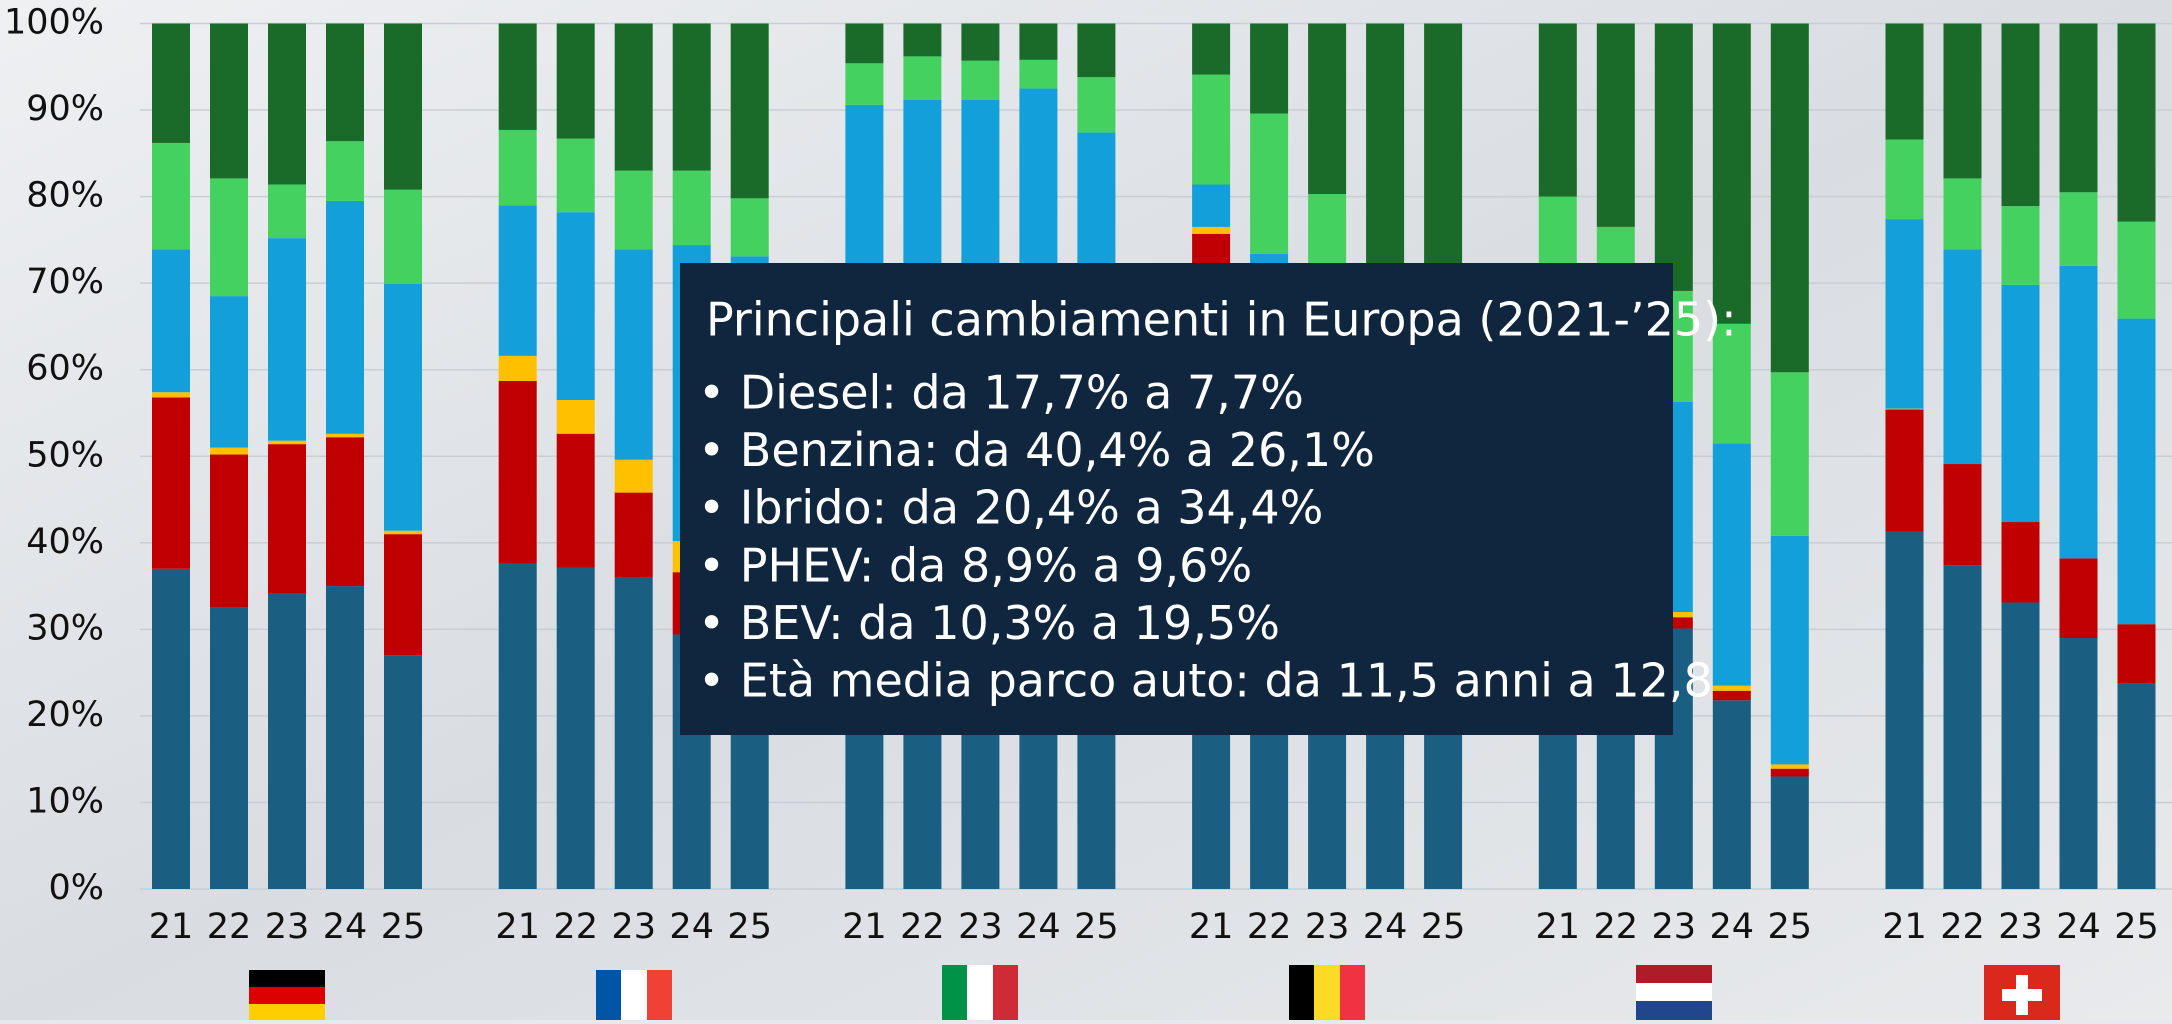 The height and width of the screenshot is (1024, 2172). I want to click on y-tick-label: 80%, so click(65, 196).